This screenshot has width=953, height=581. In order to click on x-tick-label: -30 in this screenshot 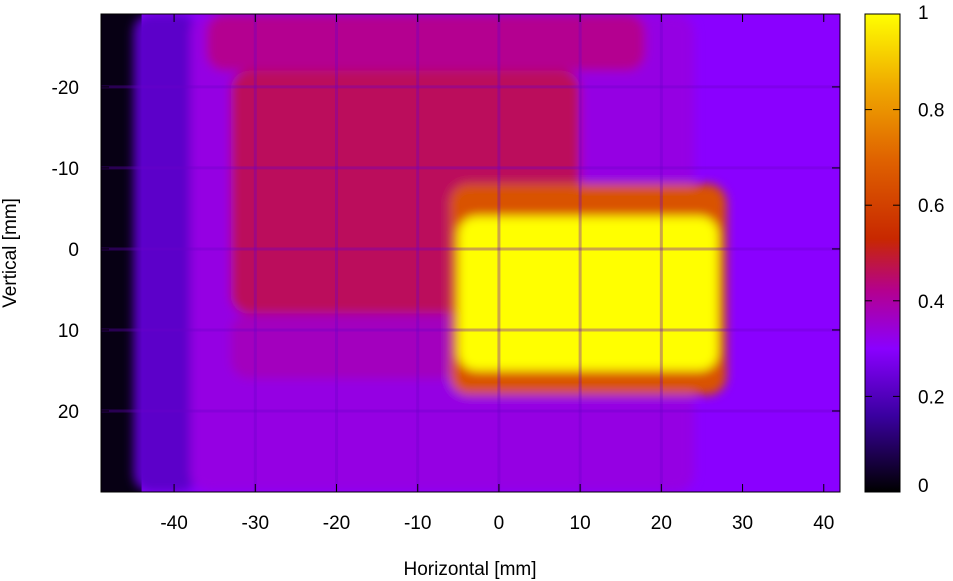, I will do `click(255, 523)`.